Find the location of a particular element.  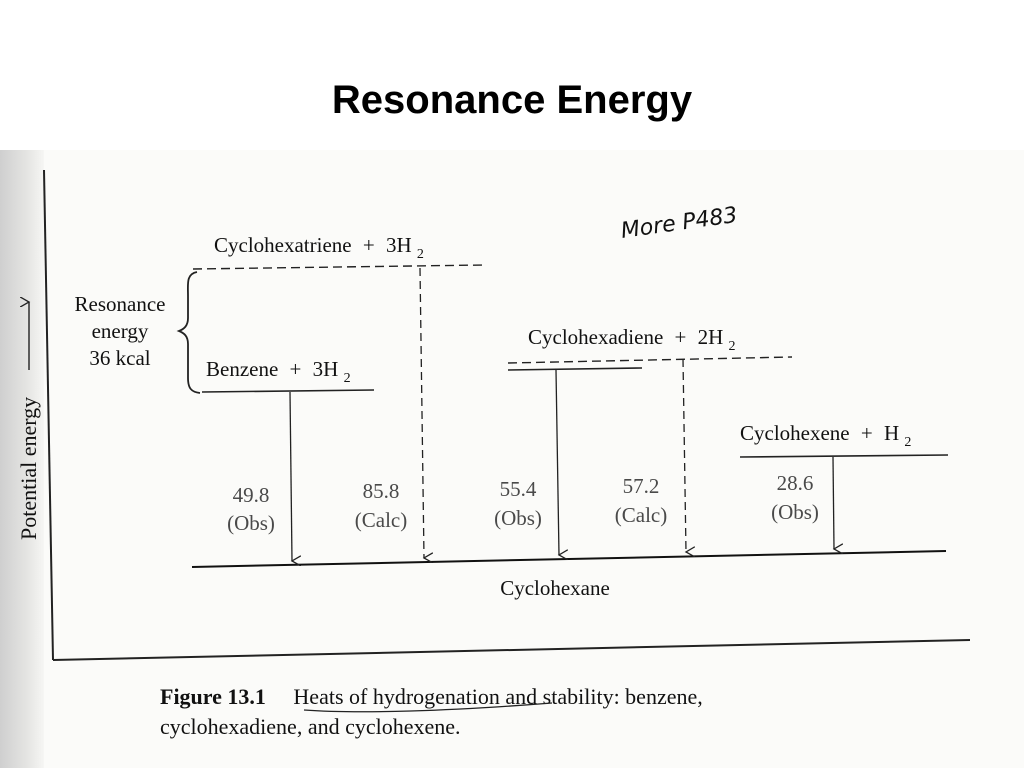

heat-tag-benzene-obs: (Obs) is located at coordinates (251, 523).